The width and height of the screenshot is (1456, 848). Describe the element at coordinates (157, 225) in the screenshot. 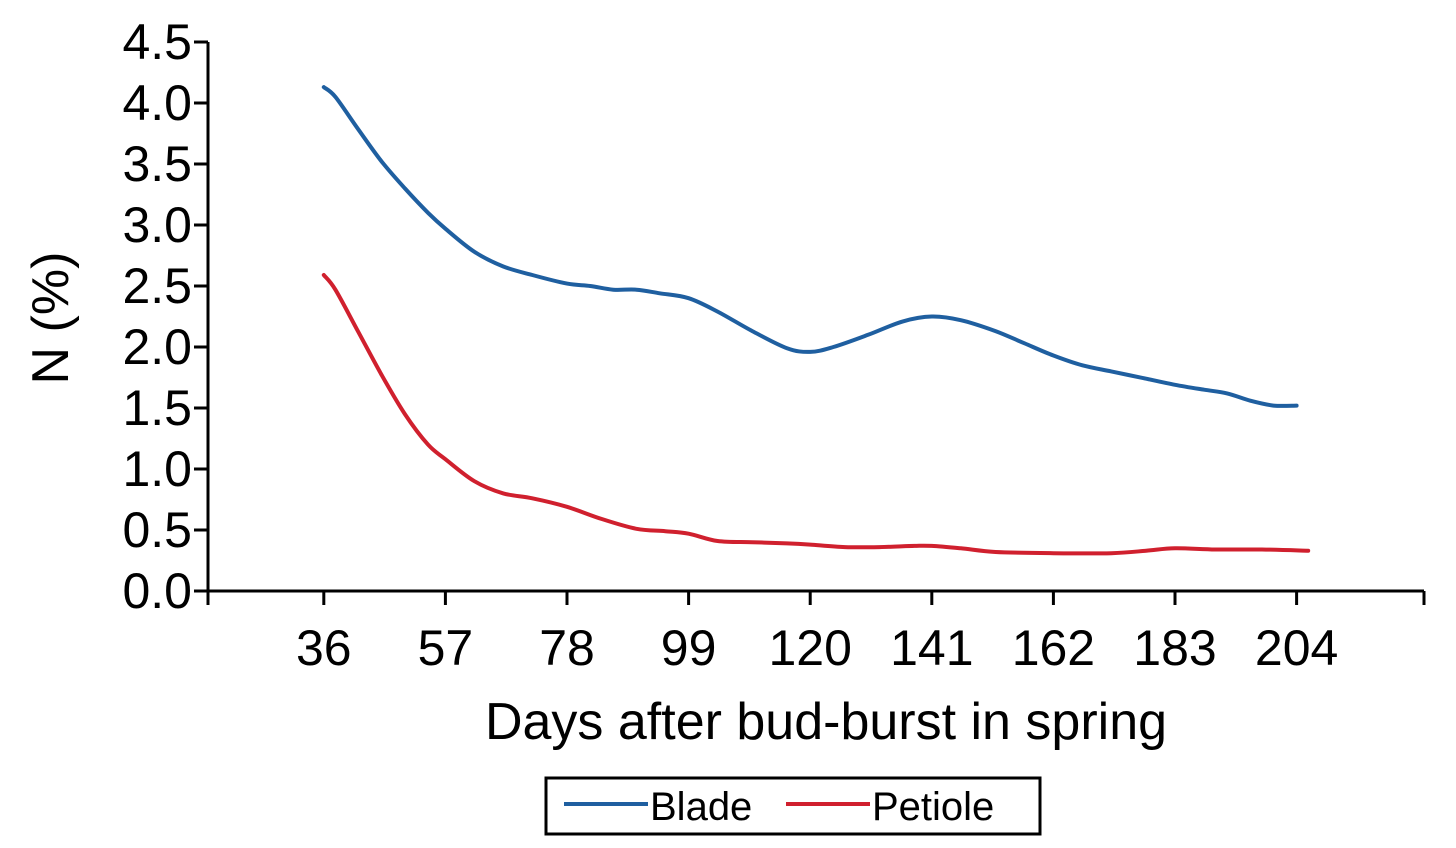

I see `y-tick-label: 3.0` at that location.